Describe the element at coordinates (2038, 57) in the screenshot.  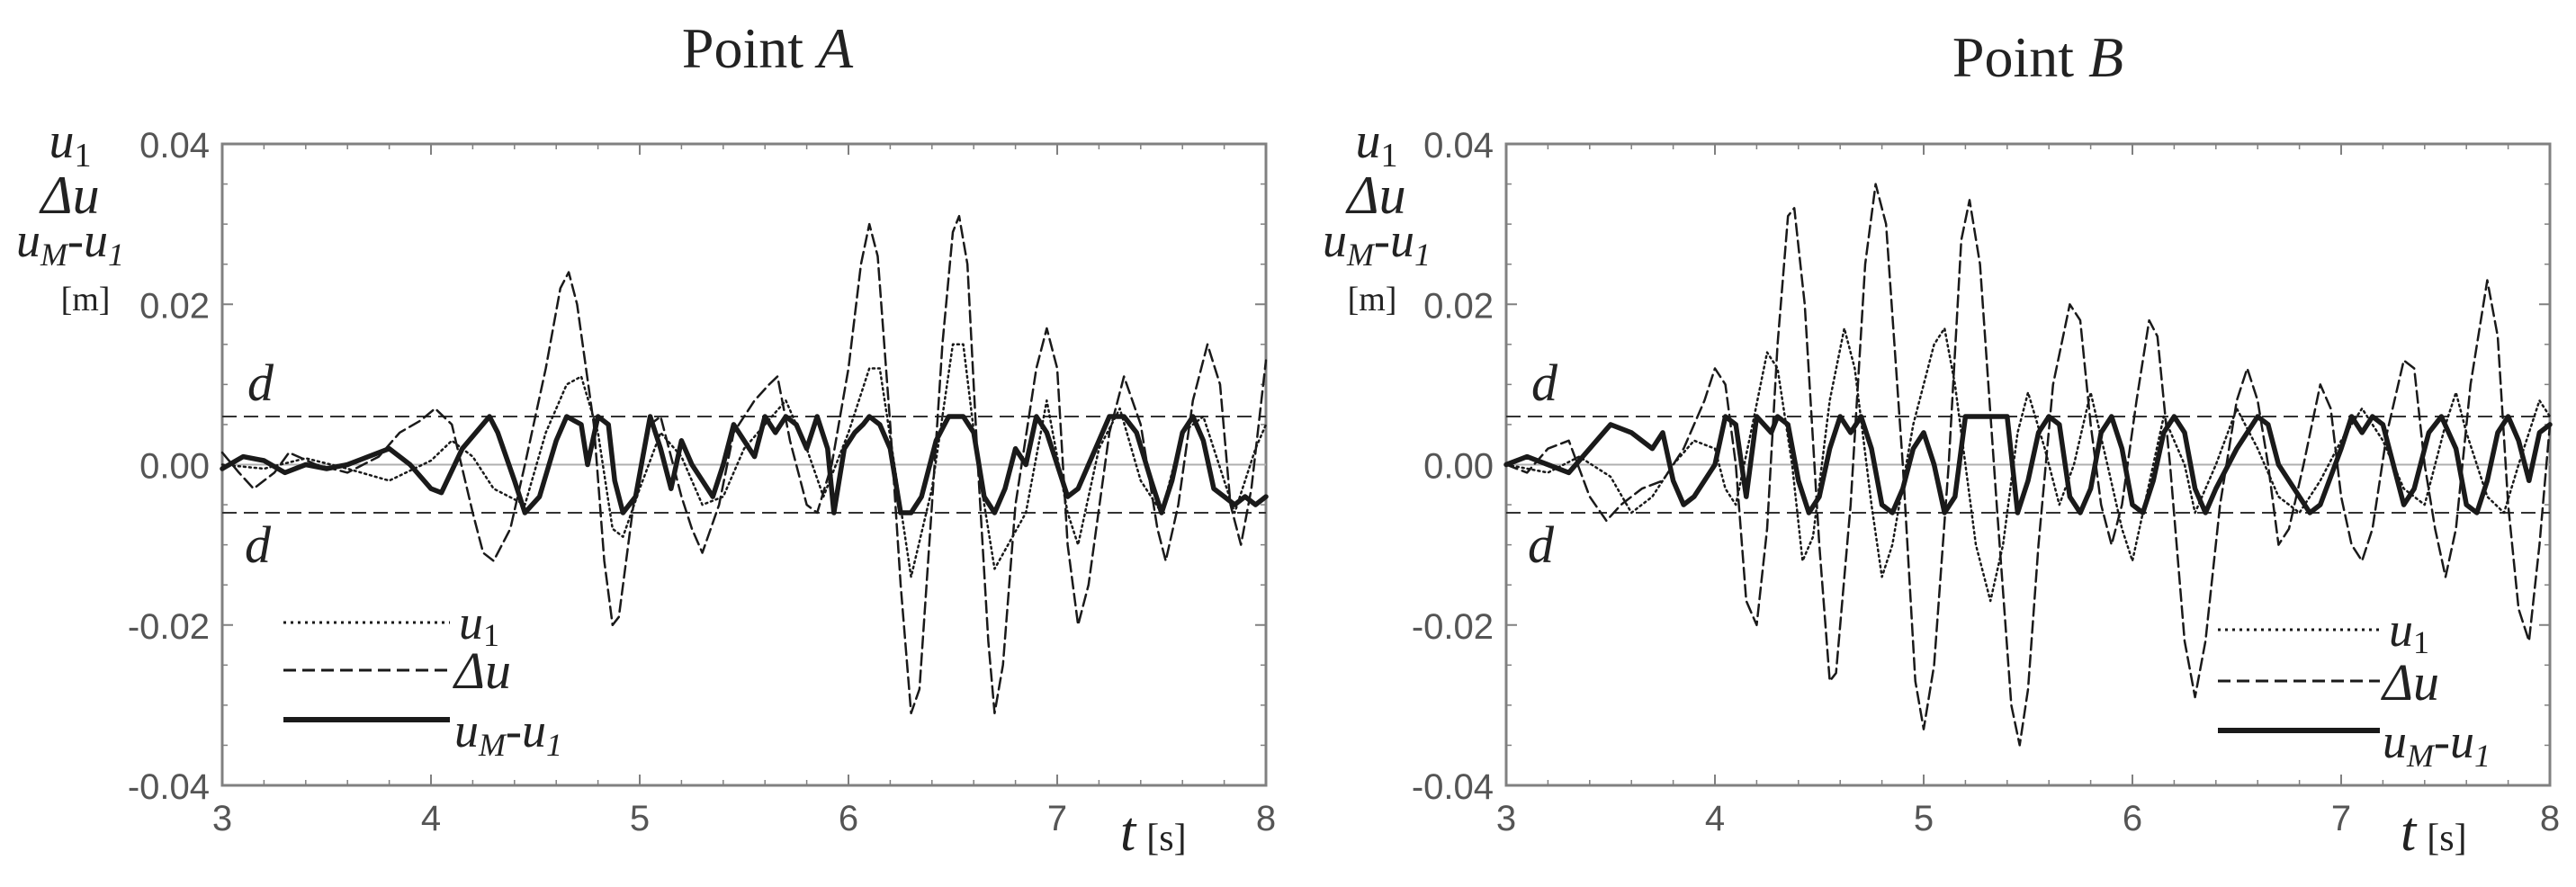
I see `chart-title: Point B` at that location.